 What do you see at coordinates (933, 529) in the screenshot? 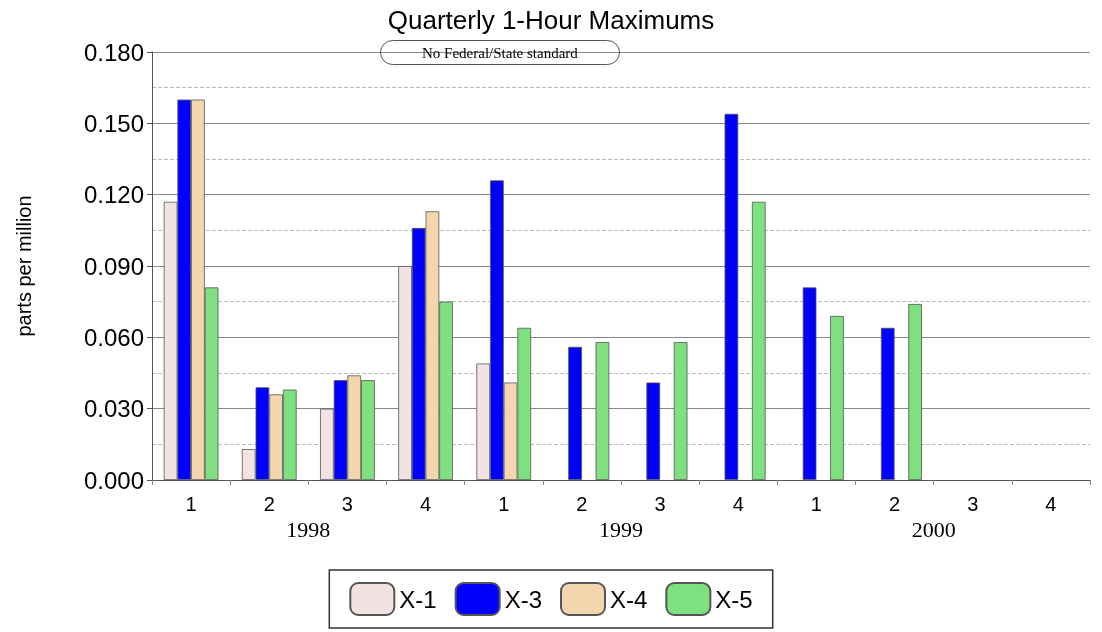
I see `text: 2000` at bounding box center [933, 529].